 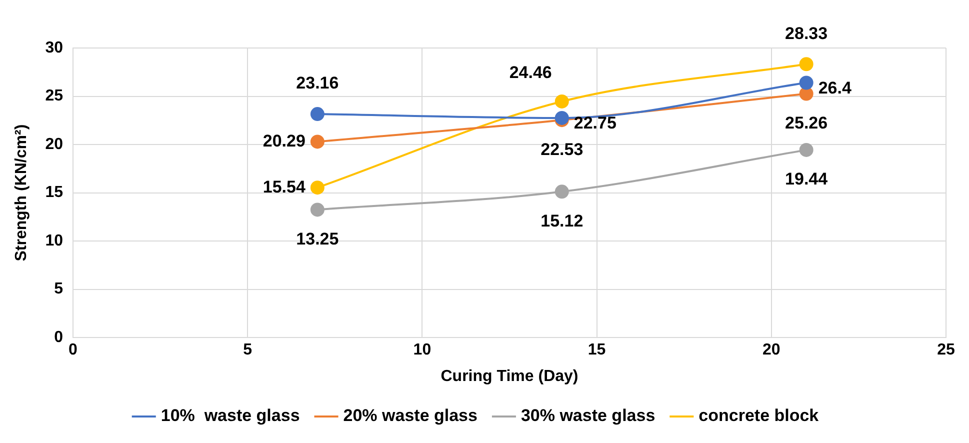 What do you see at coordinates (509, 376) in the screenshot?
I see `x-axis-title: Curing Time (Day)` at bounding box center [509, 376].